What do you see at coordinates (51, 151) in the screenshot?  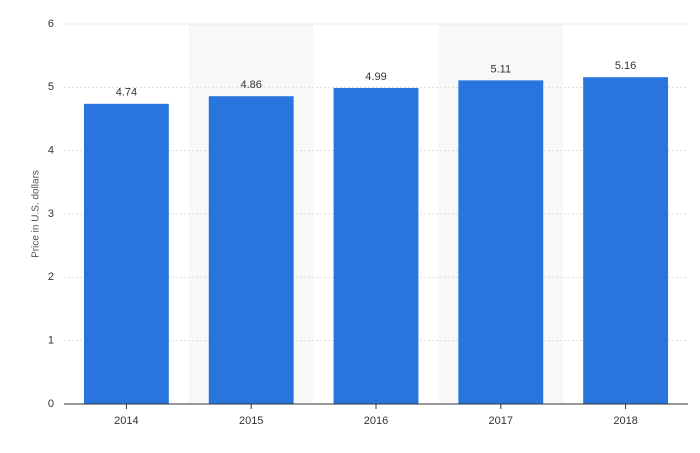 I see `y-tick-label: 4` at bounding box center [51, 151].